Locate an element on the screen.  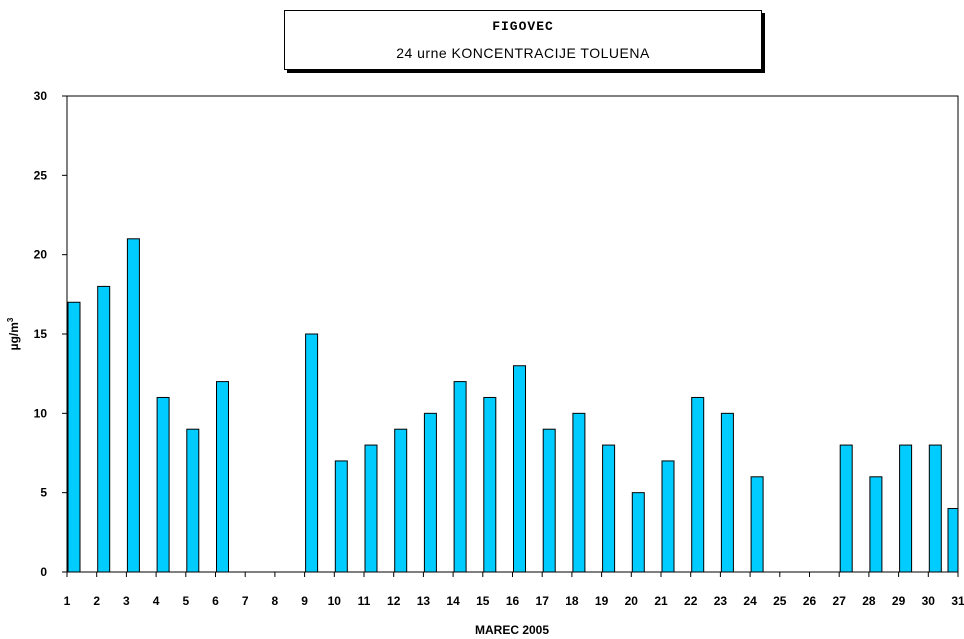
x-tick-label: 10 is located at coordinates (335, 601).